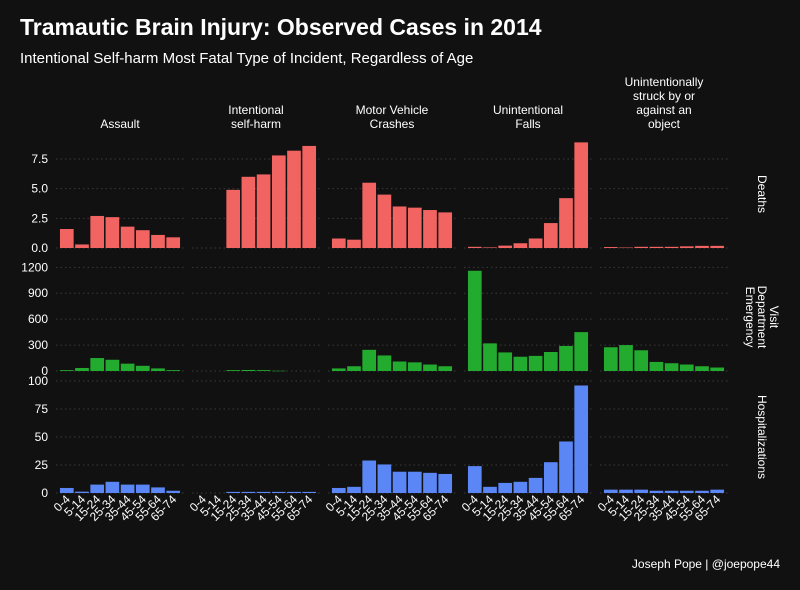 This screenshot has height=590, width=800. I want to click on y-tick-label: 0.0, so click(39, 248).